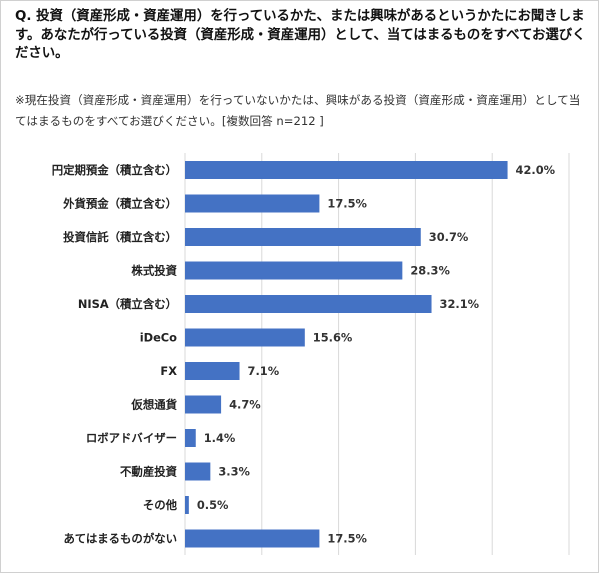  What do you see at coordinates (127, 304) in the screenshot?
I see `category-label: NISA（積立含む）` at bounding box center [127, 304].